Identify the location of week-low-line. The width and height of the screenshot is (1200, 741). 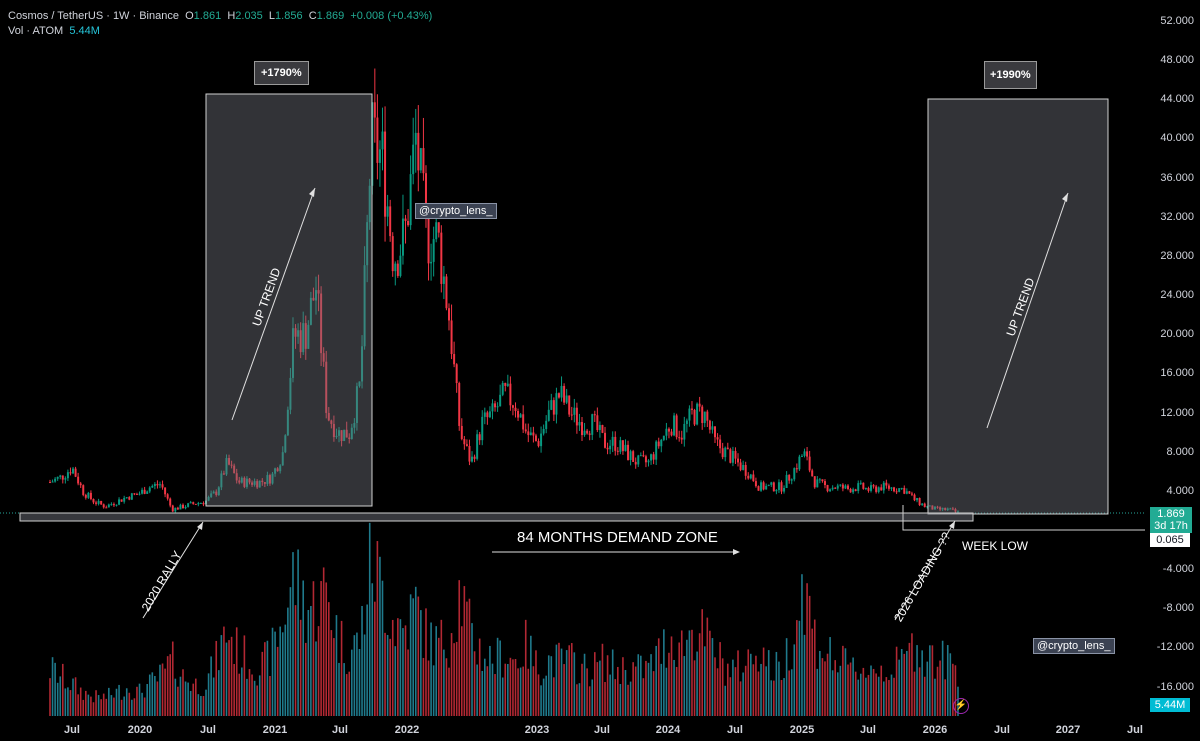
(1023, 518).